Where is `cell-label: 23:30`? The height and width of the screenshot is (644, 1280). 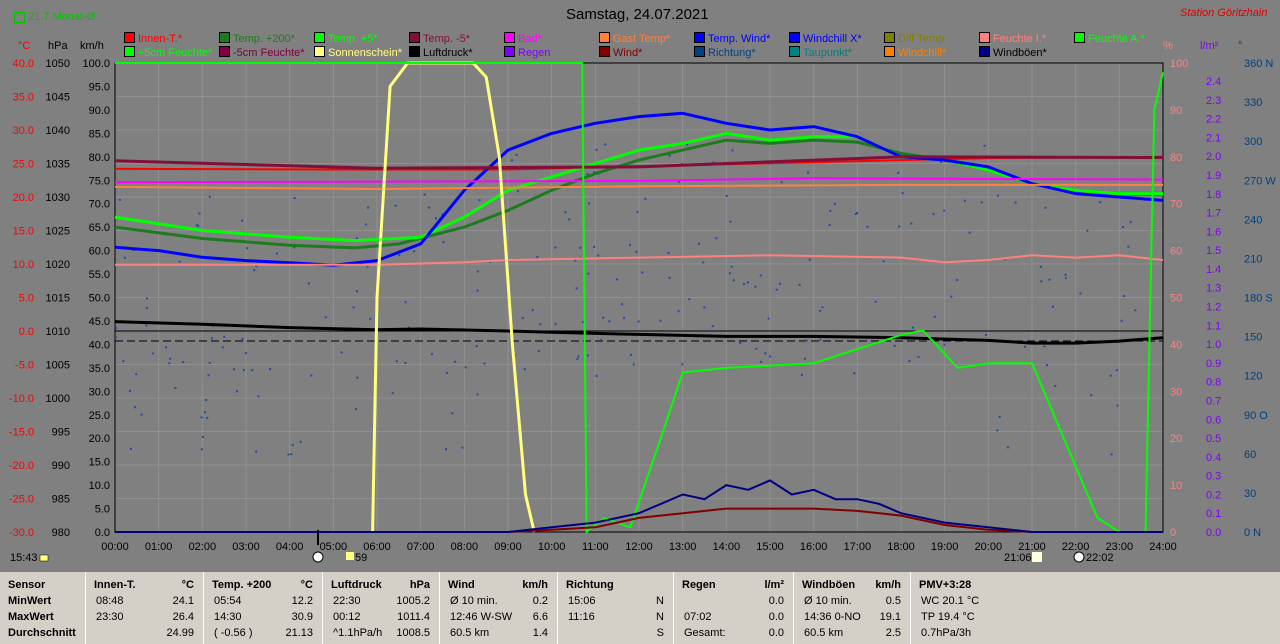
cell-label: 23:30 is located at coordinates (110, 617).